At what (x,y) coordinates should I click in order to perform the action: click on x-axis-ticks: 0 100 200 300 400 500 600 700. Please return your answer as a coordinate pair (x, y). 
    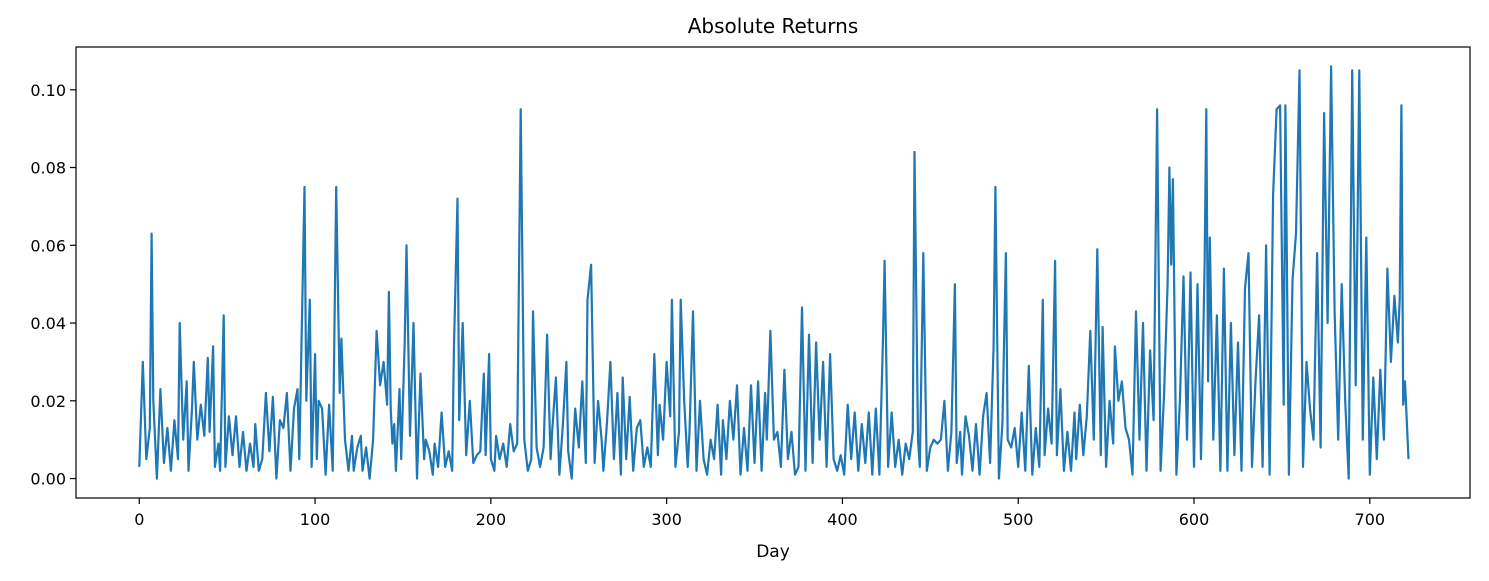
    Looking at the image, I should click on (759, 513).